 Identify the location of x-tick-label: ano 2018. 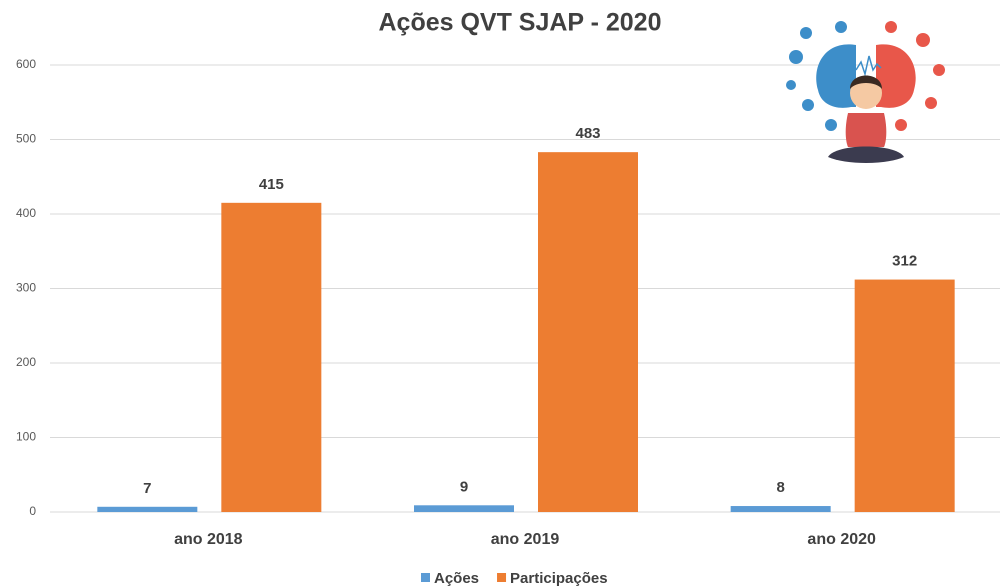
(208, 539).